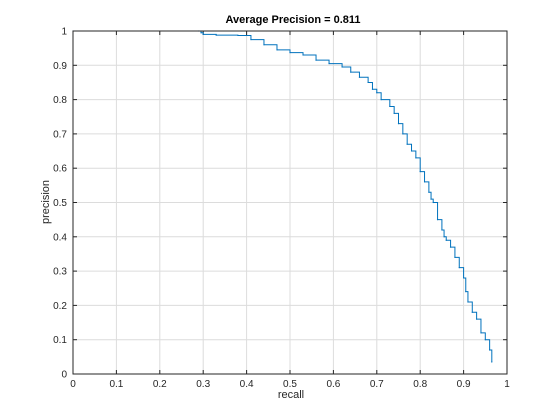  What do you see at coordinates (420, 384) in the screenshot?
I see `x-tick-label: 0.8` at bounding box center [420, 384].